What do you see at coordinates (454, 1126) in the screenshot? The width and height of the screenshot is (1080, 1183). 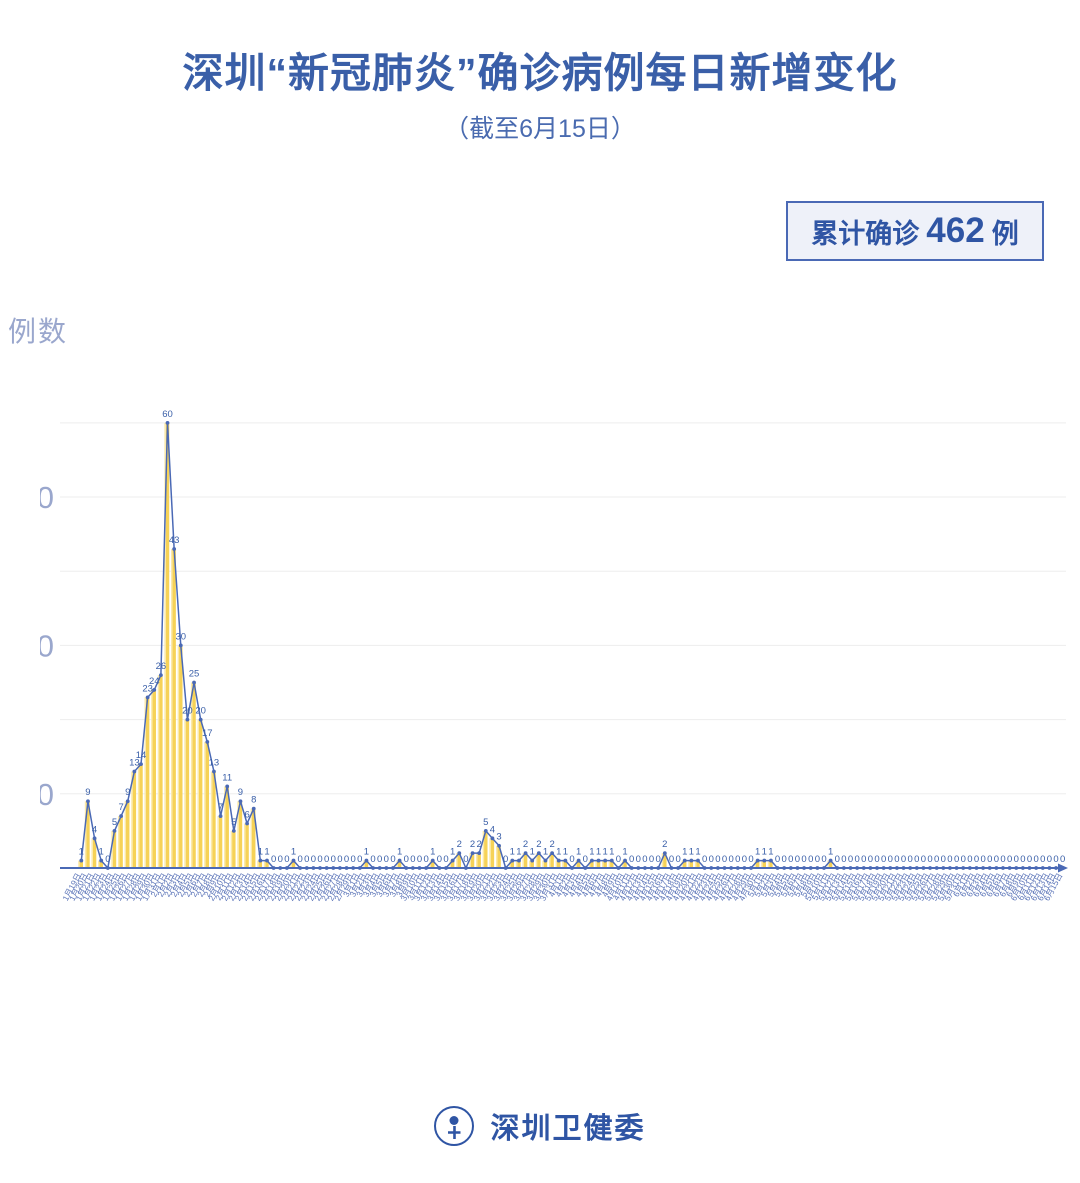 I see `shenzhen-health-emblem-icon` at bounding box center [454, 1126].